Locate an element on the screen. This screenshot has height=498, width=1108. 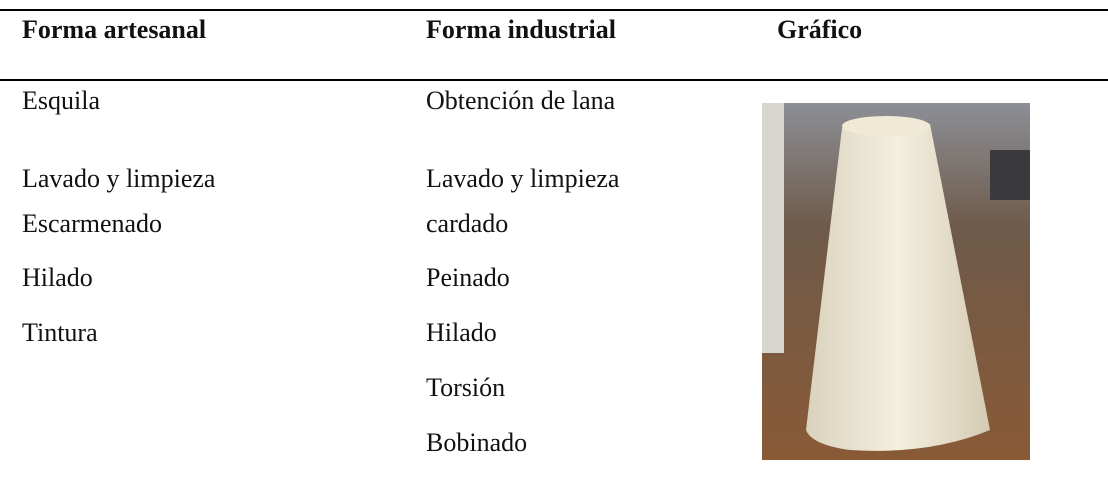
header-cell: Forma industrial is located at coordinates (521, 29).